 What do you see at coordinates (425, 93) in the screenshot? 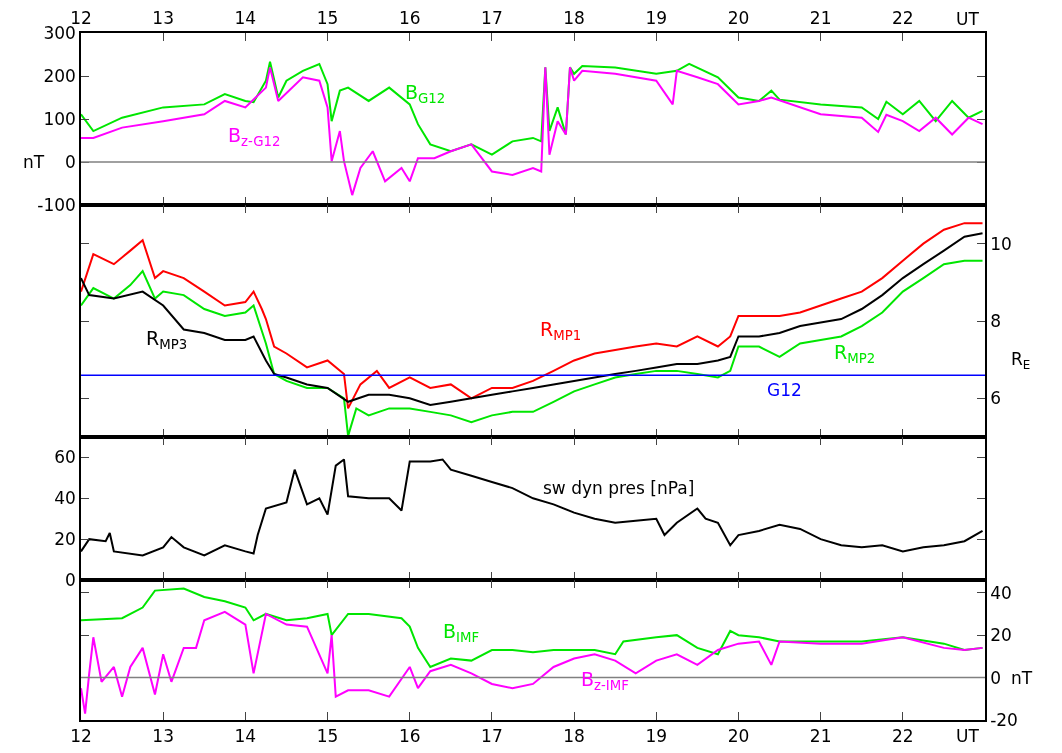
I see `series-label: B$_{G12}$` at bounding box center [425, 93].